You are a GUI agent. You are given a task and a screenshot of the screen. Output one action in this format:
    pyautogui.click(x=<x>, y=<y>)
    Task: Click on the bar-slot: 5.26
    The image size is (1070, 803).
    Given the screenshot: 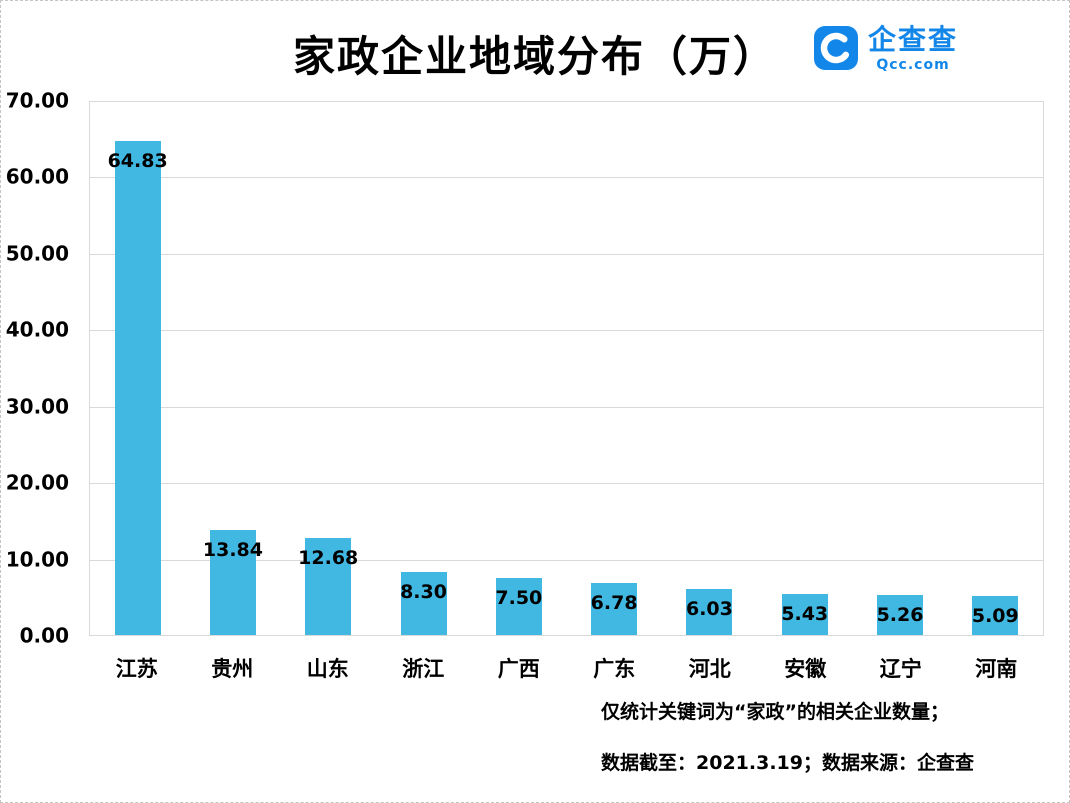 What is the action you would take?
    pyautogui.click(x=899, y=368)
    